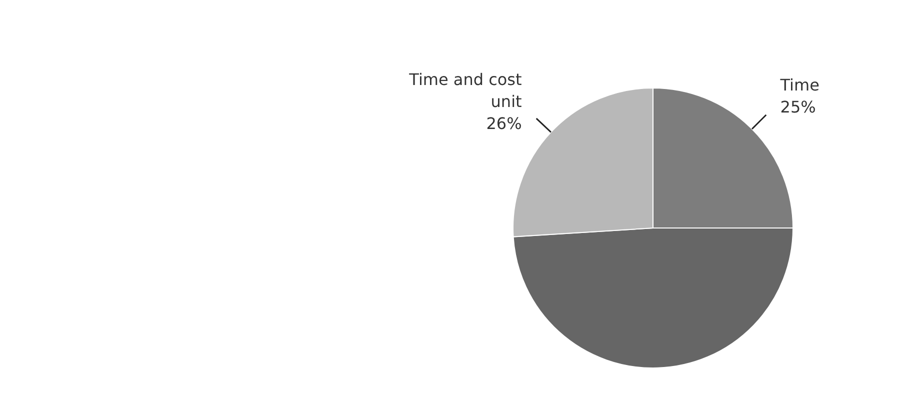 The image size is (910, 418). What do you see at coordinates (798, 107) in the screenshot?
I see `data-label: 25%` at bounding box center [798, 107].